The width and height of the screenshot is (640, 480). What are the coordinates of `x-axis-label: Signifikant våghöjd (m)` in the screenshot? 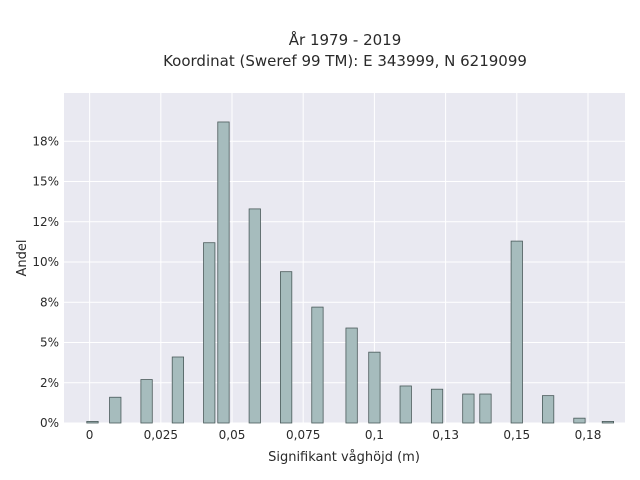 It's located at (344, 457).